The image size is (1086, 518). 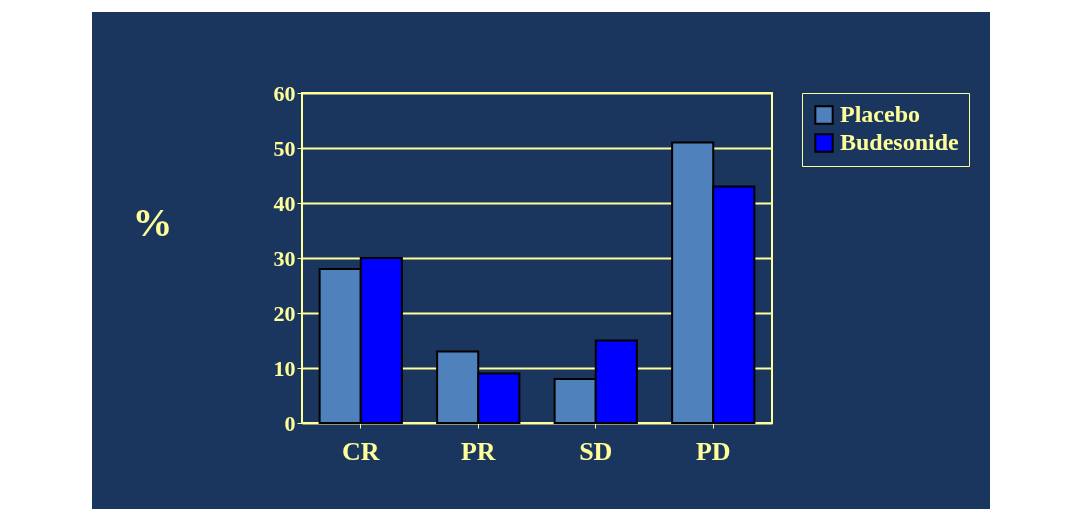 What do you see at coordinates (880, 114) in the screenshot?
I see `legend-label: Placebo` at bounding box center [880, 114].